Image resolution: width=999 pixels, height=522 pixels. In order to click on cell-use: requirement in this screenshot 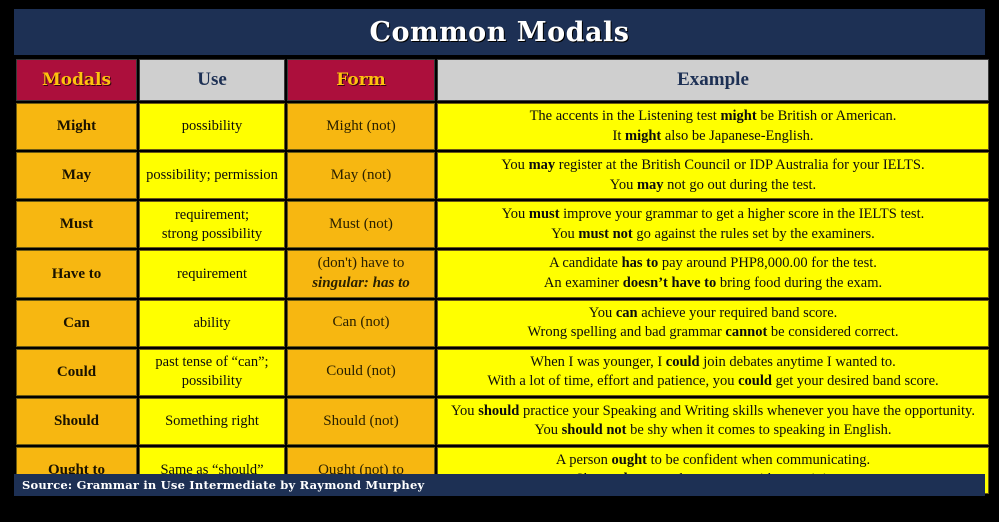, I will do `click(212, 274)`.